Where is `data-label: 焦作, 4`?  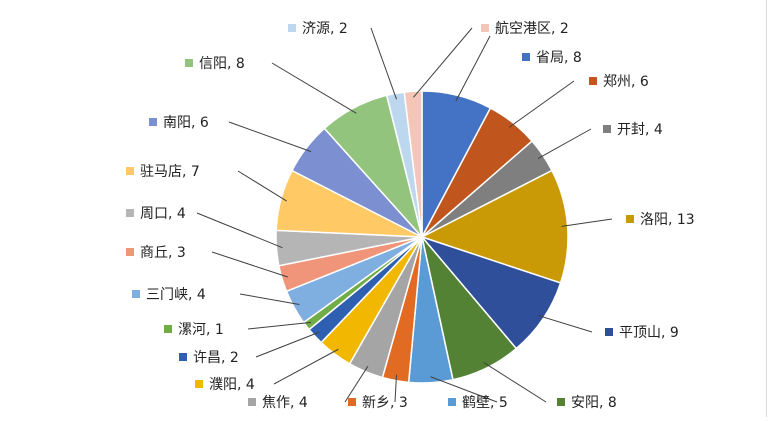
data-label: 焦作, 4 is located at coordinates (285, 403).